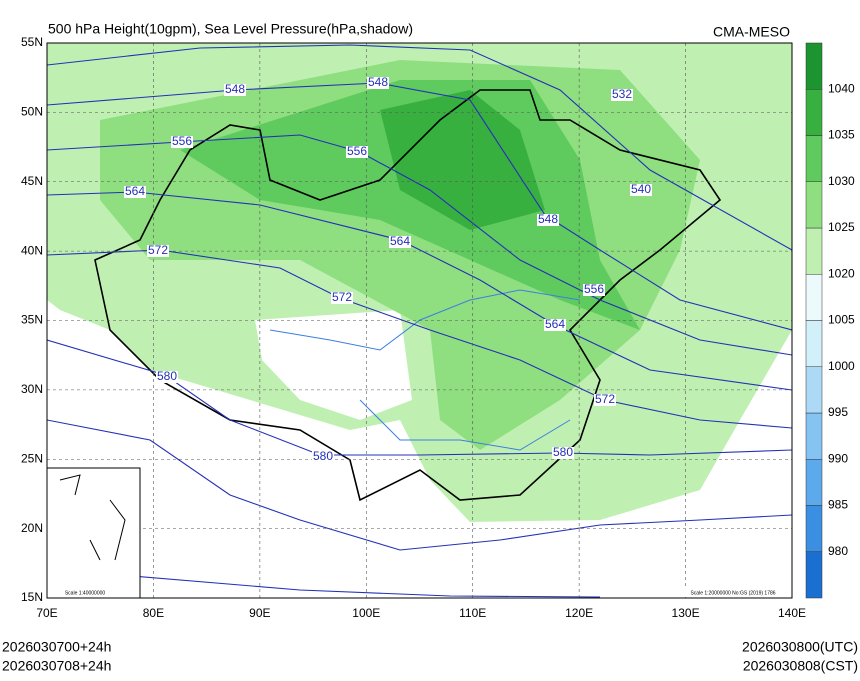  What do you see at coordinates (841, 273) in the screenshot?
I see `colorbar-label: 1020` at bounding box center [841, 273].